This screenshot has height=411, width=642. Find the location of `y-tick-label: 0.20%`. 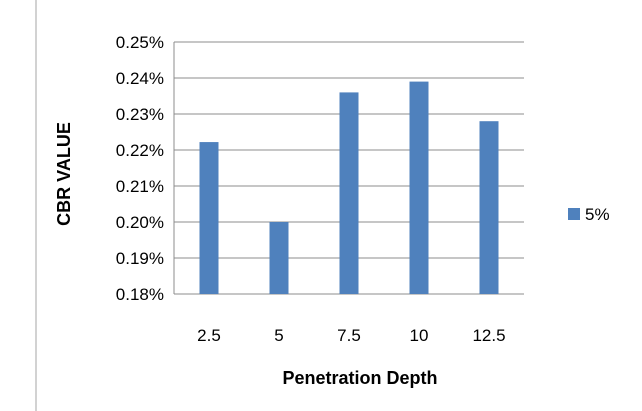

y-tick-label: 0.20% is located at coordinates (140, 222).